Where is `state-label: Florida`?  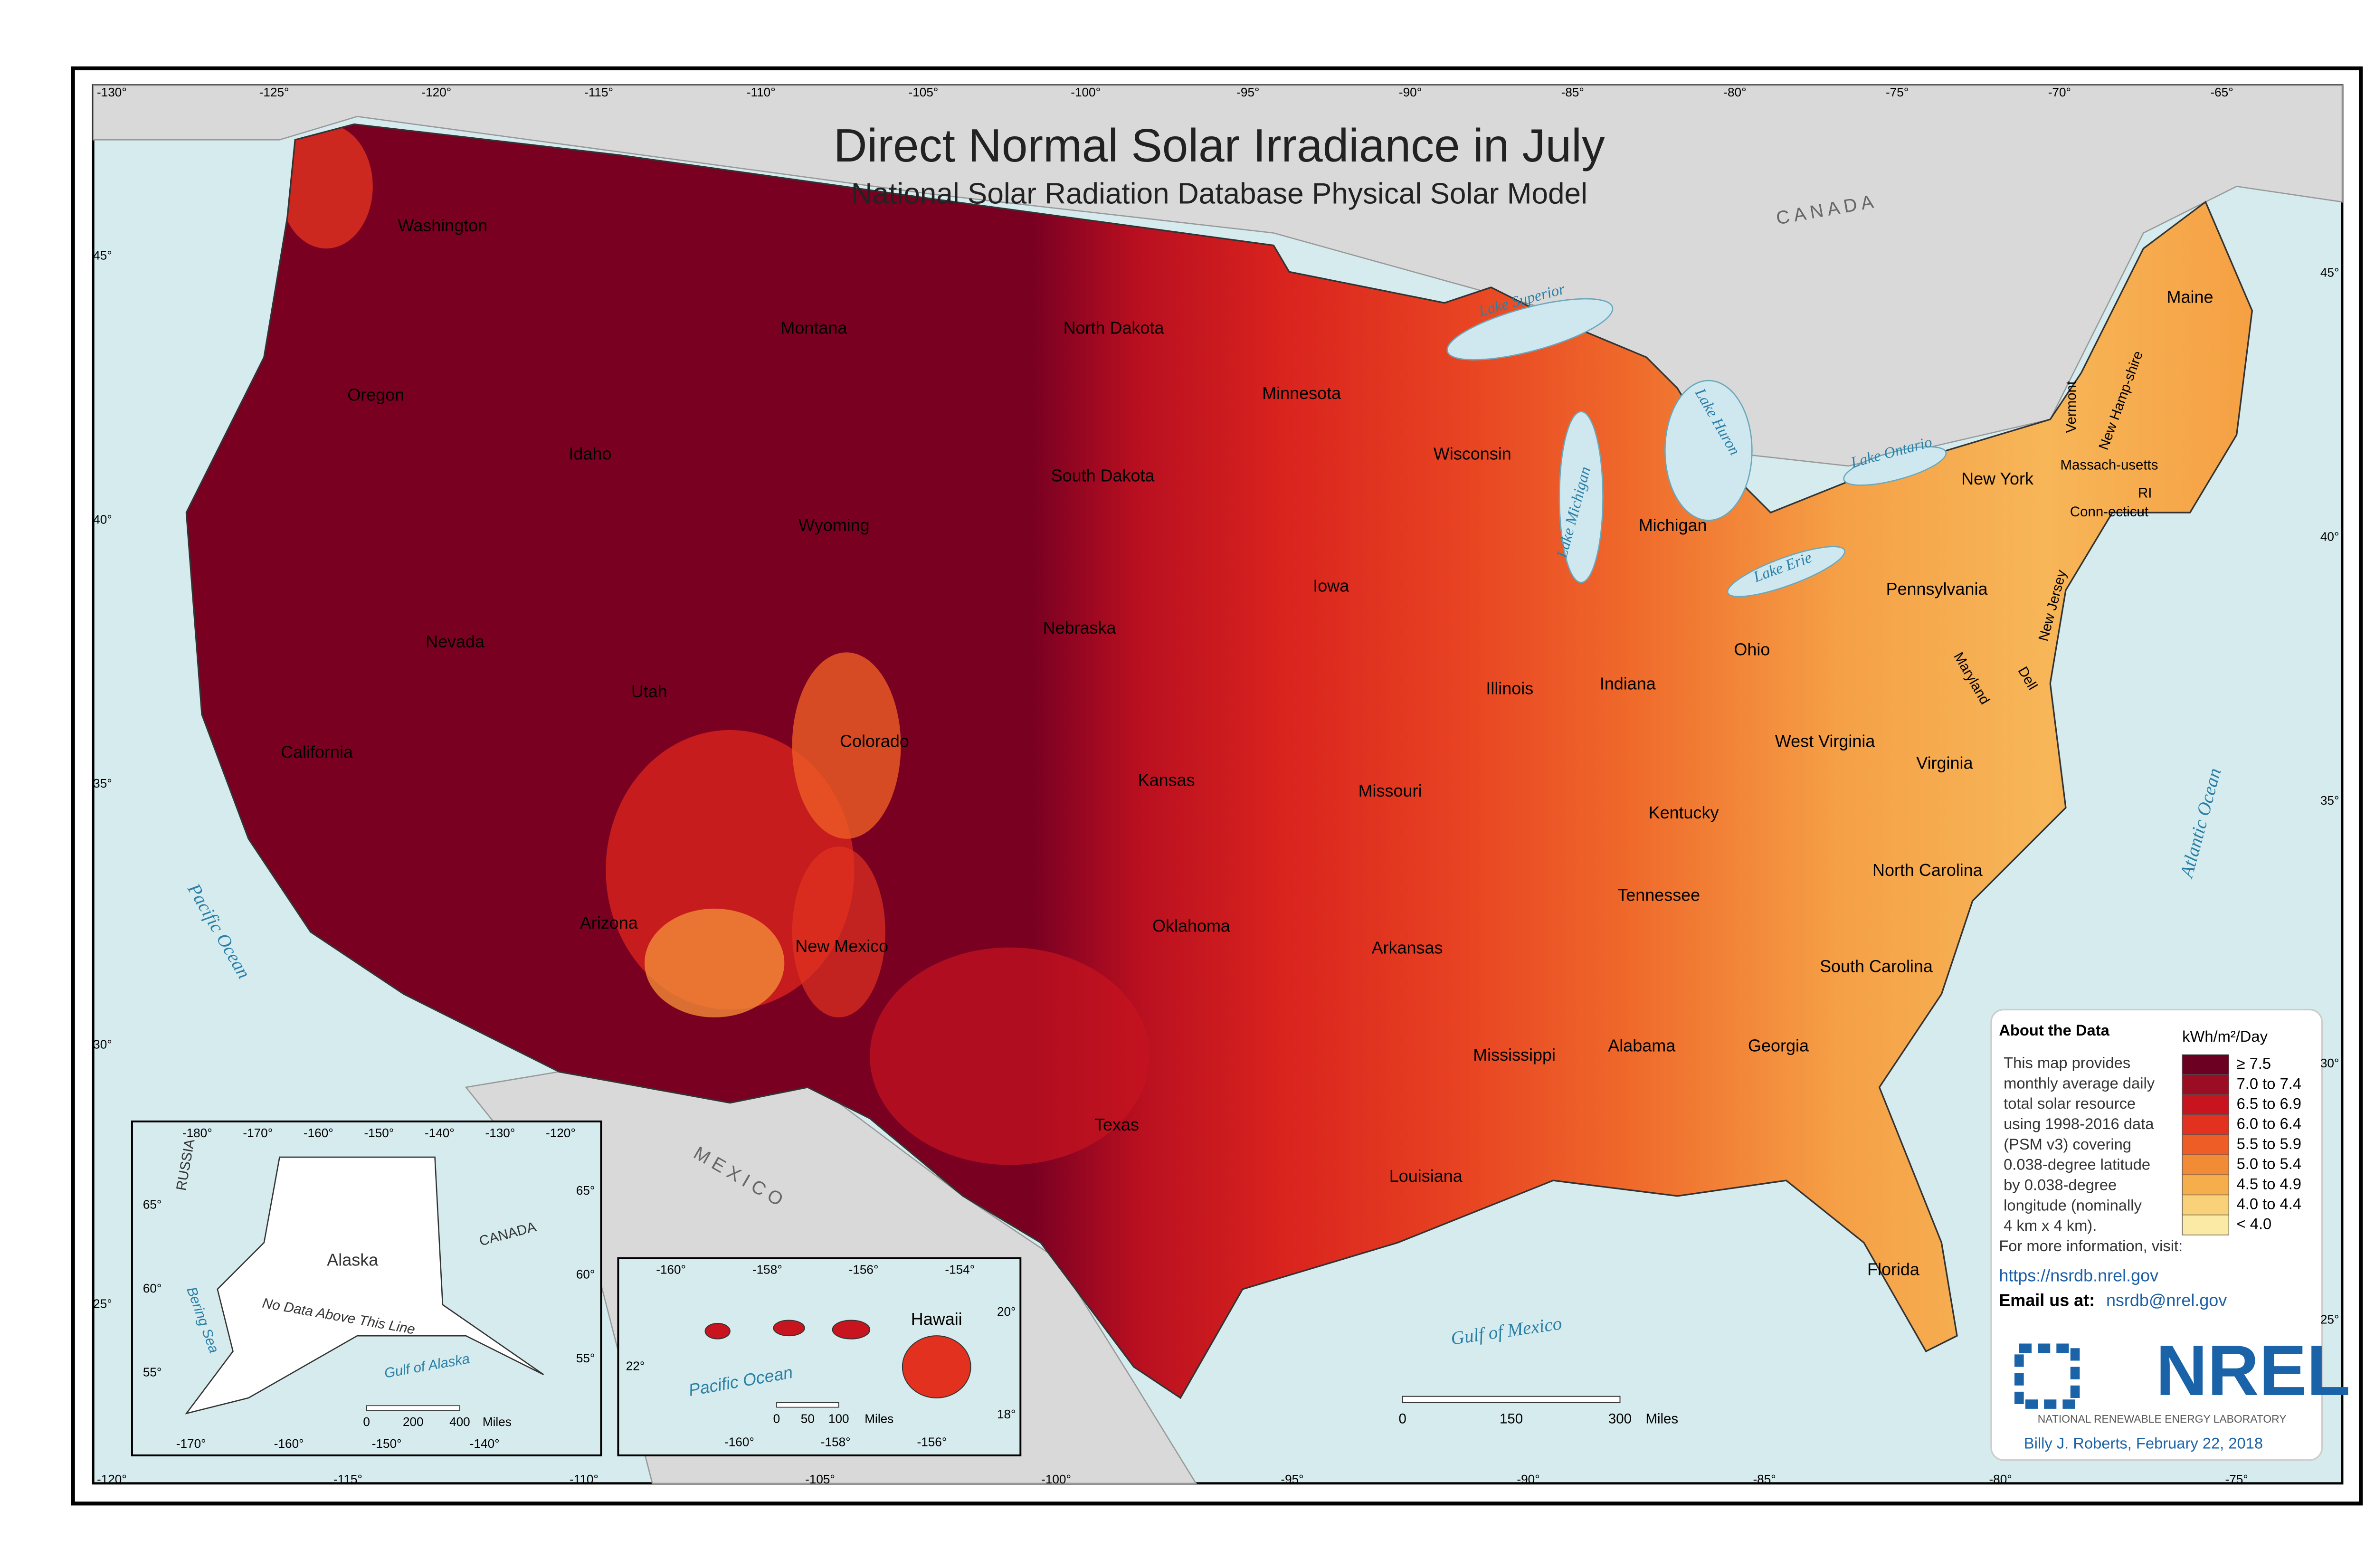
state-label: Florida is located at coordinates (1893, 1269).